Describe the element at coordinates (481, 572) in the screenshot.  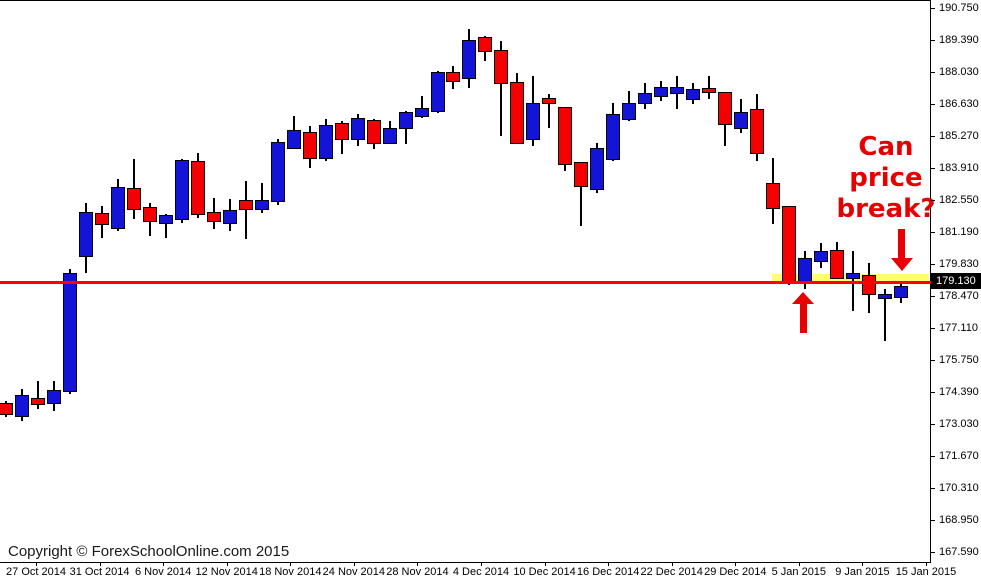
I see `date-tick-label: 4 Dec 2014` at that location.